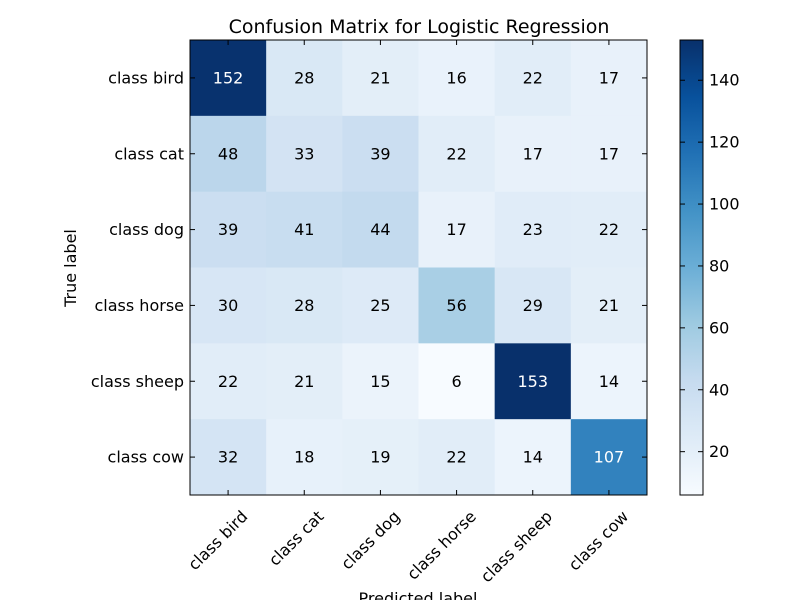  What do you see at coordinates (418, 594) in the screenshot?
I see `x-axis-label: Predicted label` at bounding box center [418, 594].